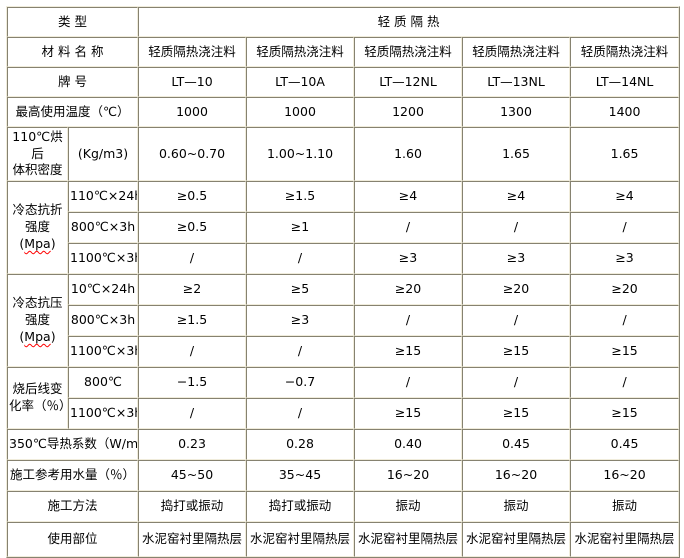 This screenshot has width=684, height=558. I want to click on value-cell: ≥5, so click(300, 289).